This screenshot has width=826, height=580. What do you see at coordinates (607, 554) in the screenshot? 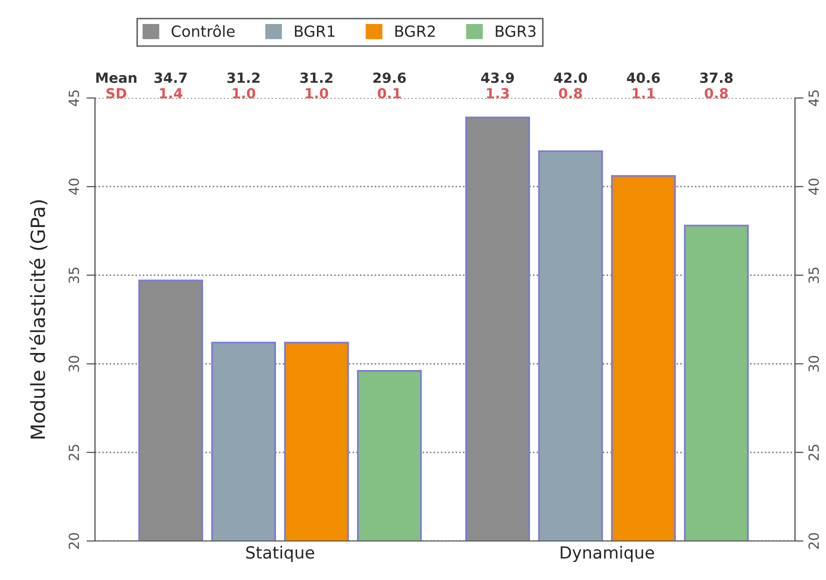
I see `x-tick-label: Dynamique` at bounding box center [607, 554].